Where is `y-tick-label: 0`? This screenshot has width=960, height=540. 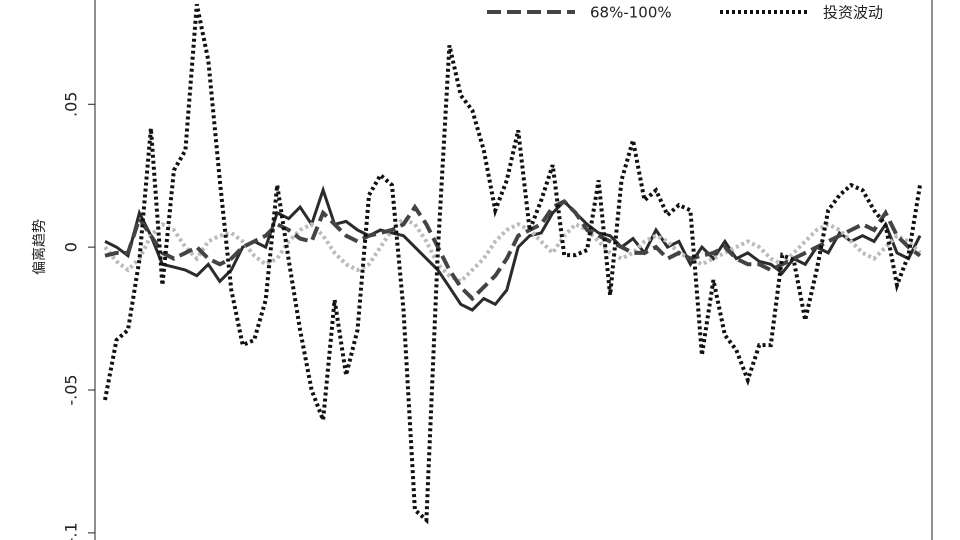 y-tick-label: 0 is located at coordinates (71, 247).